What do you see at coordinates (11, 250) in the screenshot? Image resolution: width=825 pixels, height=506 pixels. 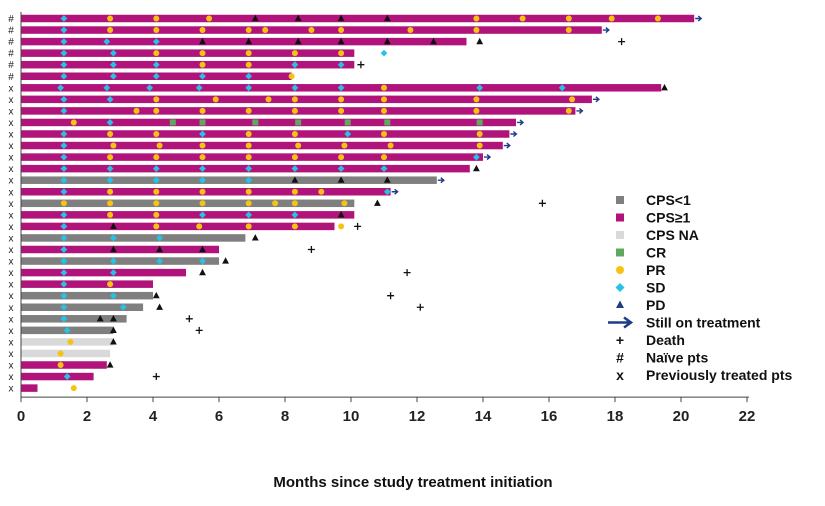 I see `row-label-21: x` at bounding box center [11, 250].